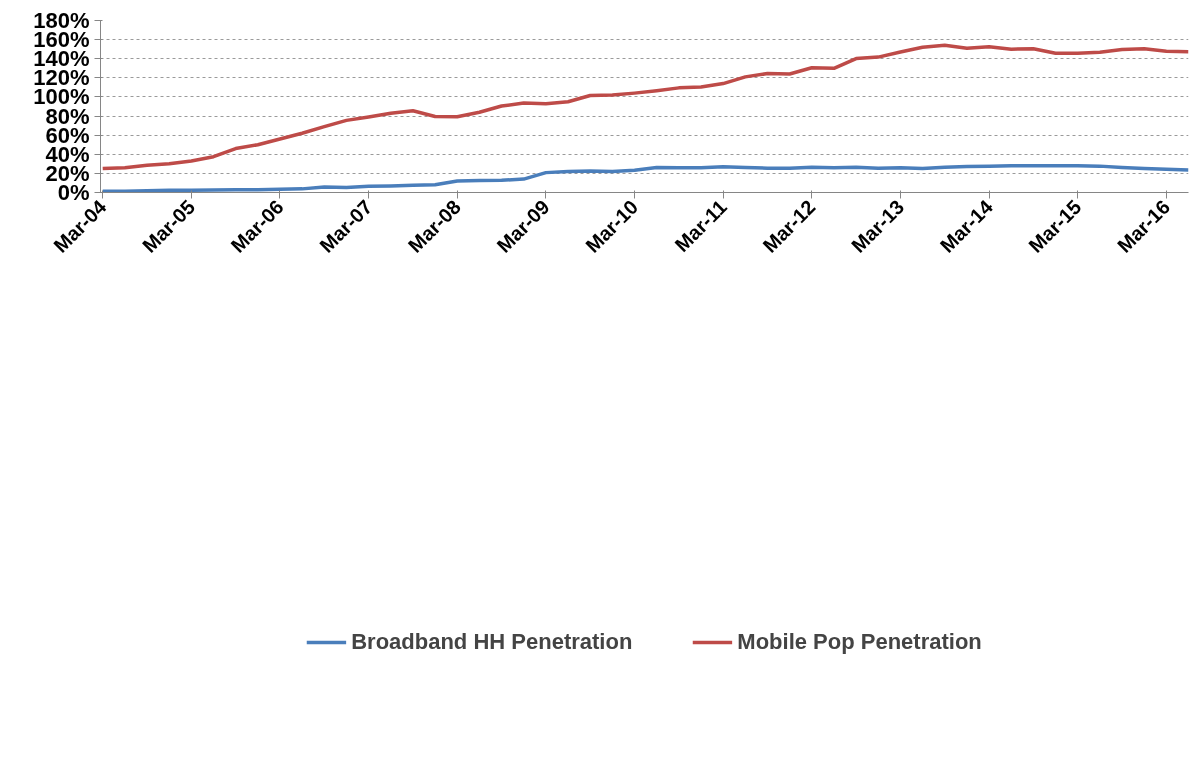  What do you see at coordinates (492, 641) in the screenshot?
I see `legend-label: Broadband HH Penetration` at bounding box center [492, 641].